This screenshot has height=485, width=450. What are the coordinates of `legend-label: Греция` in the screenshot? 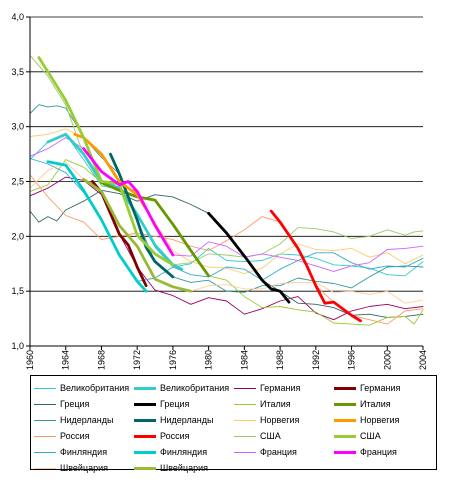 It's located at (175, 404).